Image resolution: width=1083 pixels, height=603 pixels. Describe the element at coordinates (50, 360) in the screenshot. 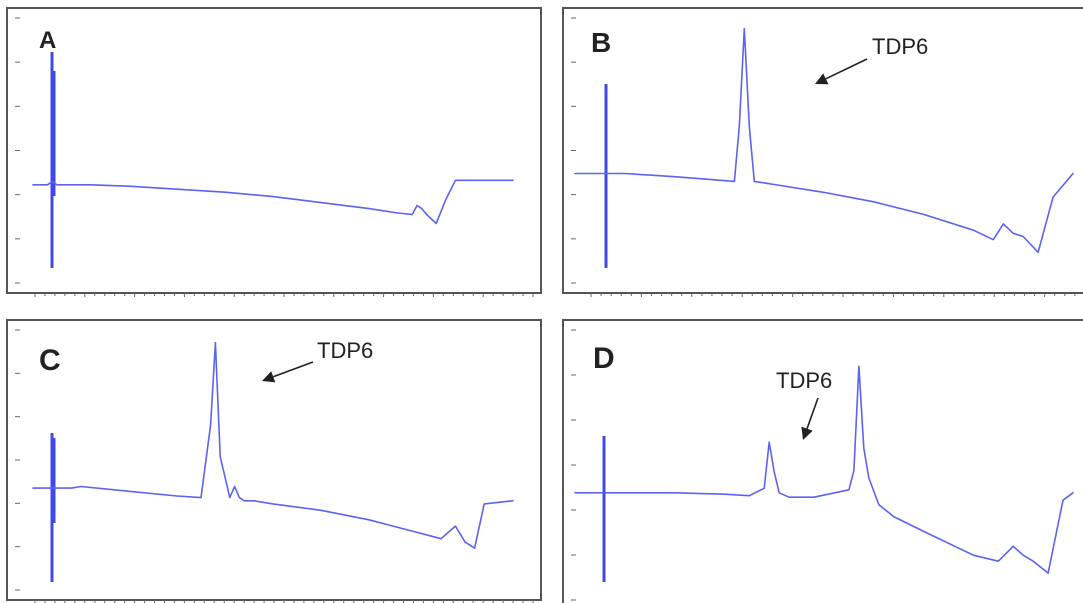

I see `panel-letter: C` at that location.